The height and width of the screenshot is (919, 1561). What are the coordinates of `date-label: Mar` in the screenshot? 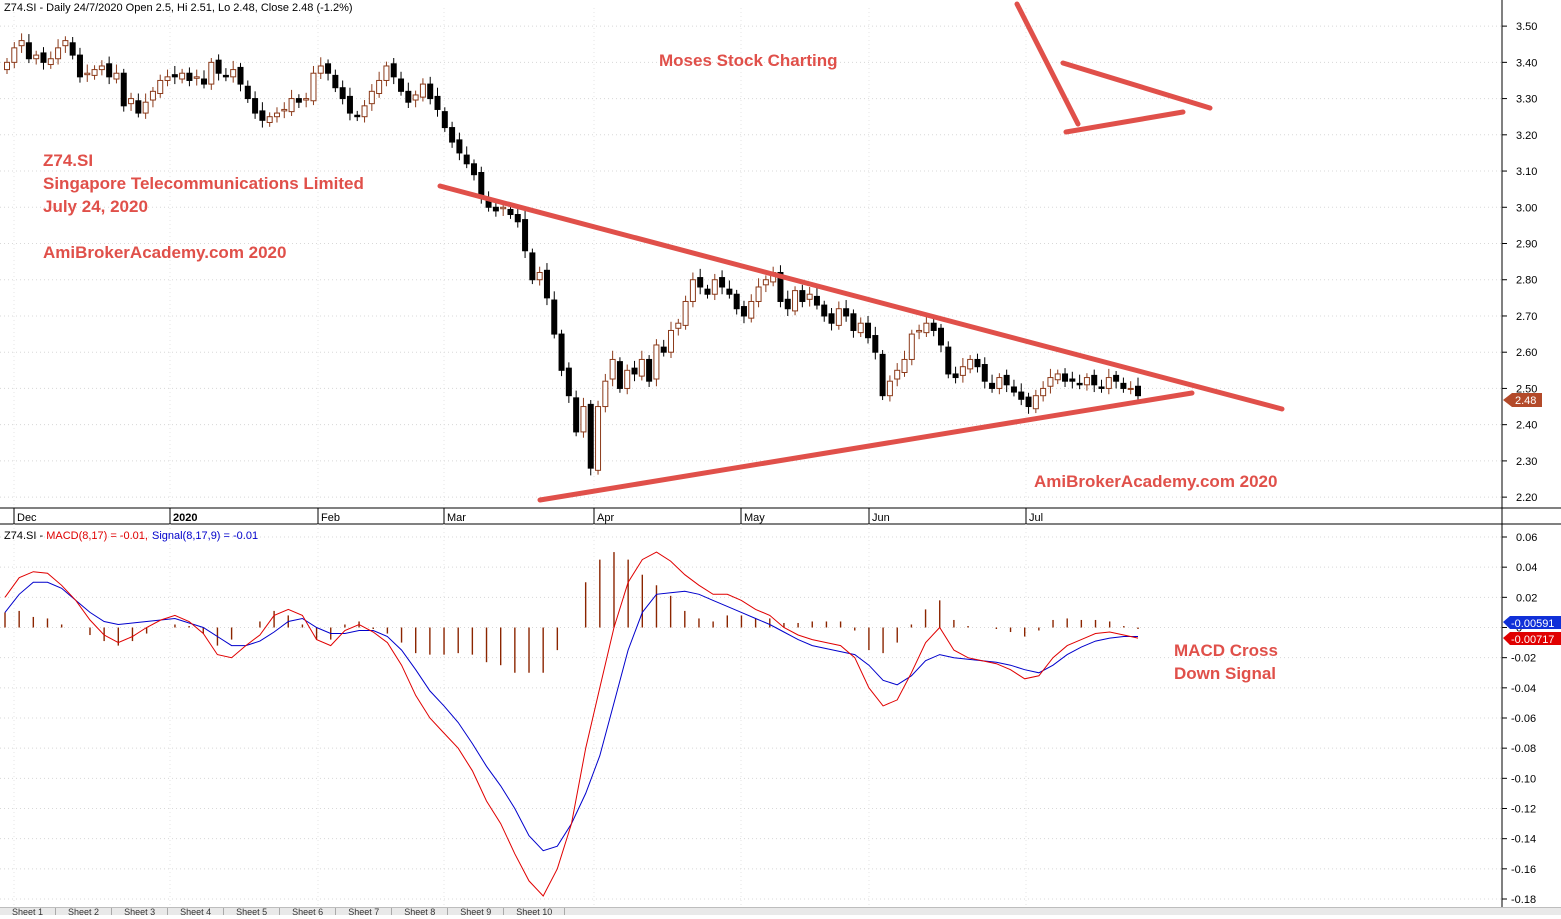 It's located at (456, 518).